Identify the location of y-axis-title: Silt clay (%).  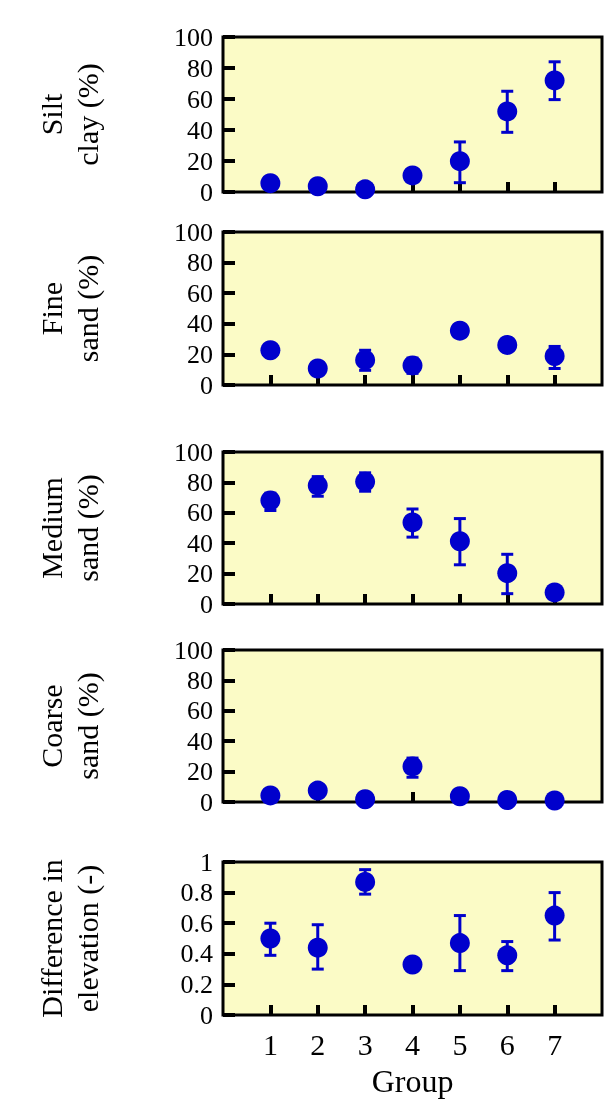
(69, 114).